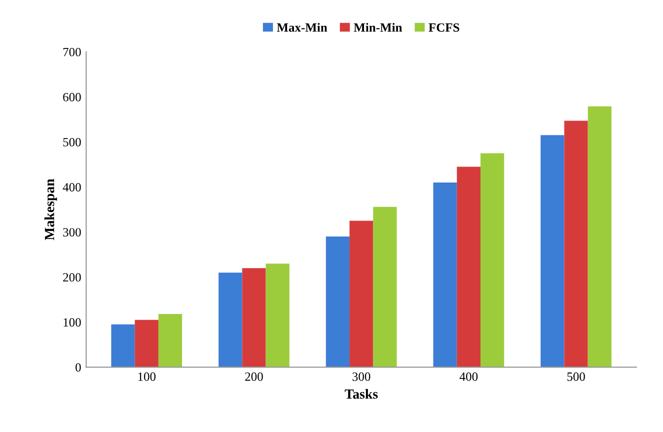  I want to click on y-tick-label: 400, so click(71, 187).